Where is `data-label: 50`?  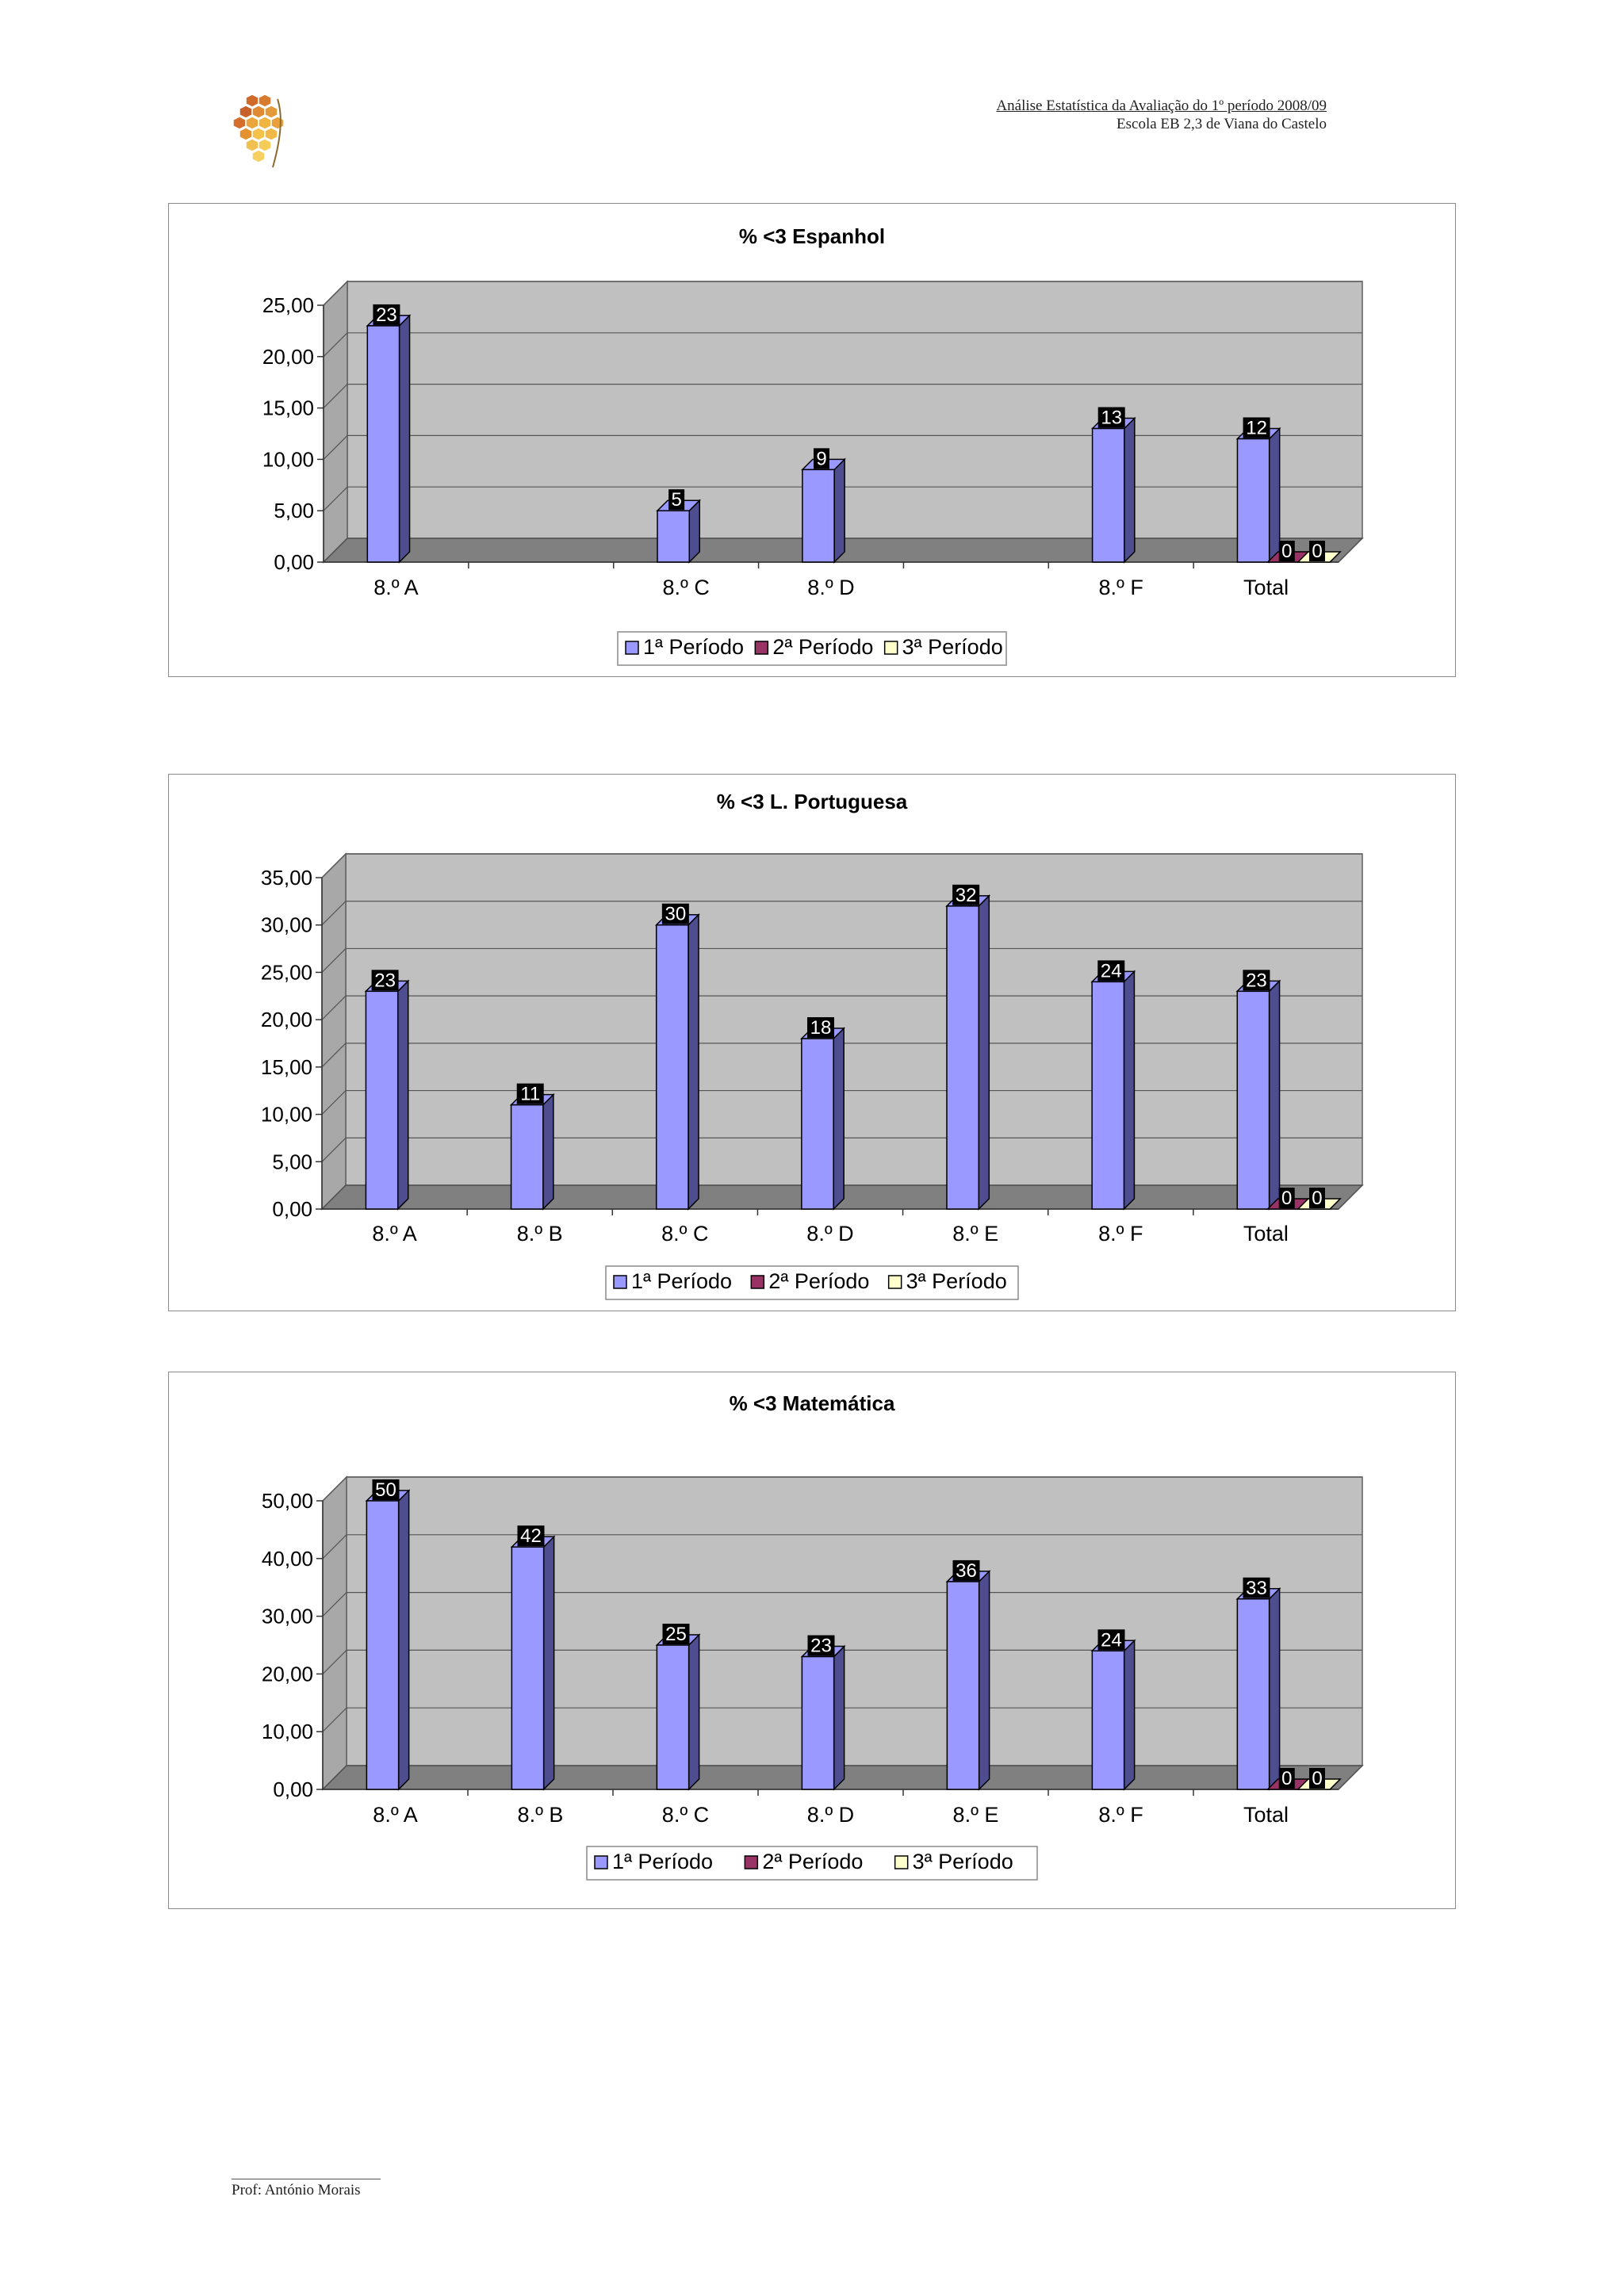 data-label: 50 is located at coordinates (385, 1490).